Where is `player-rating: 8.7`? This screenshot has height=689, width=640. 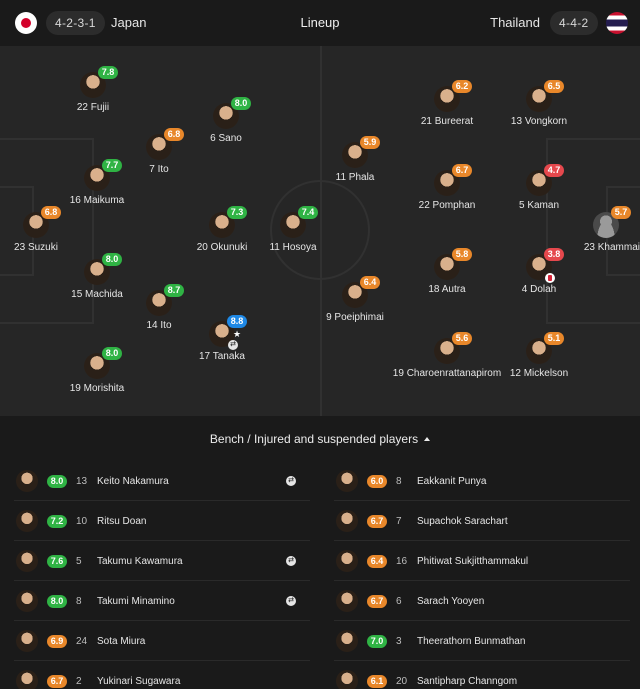
player-rating: 8.7 is located at coordinates (174, 290).